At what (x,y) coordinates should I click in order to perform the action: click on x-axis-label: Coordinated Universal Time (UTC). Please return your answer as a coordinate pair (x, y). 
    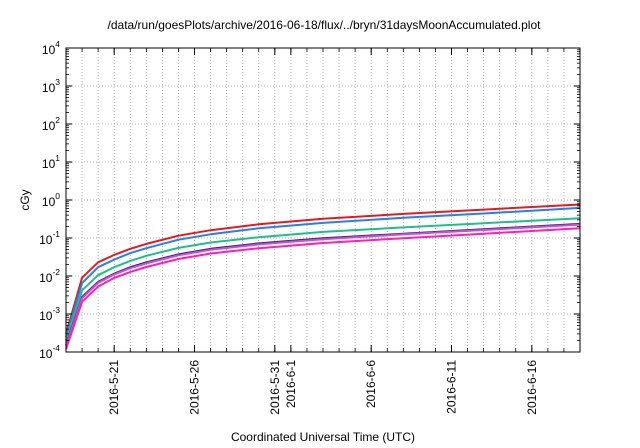
    Looking at the image, I should click on (323, 437).